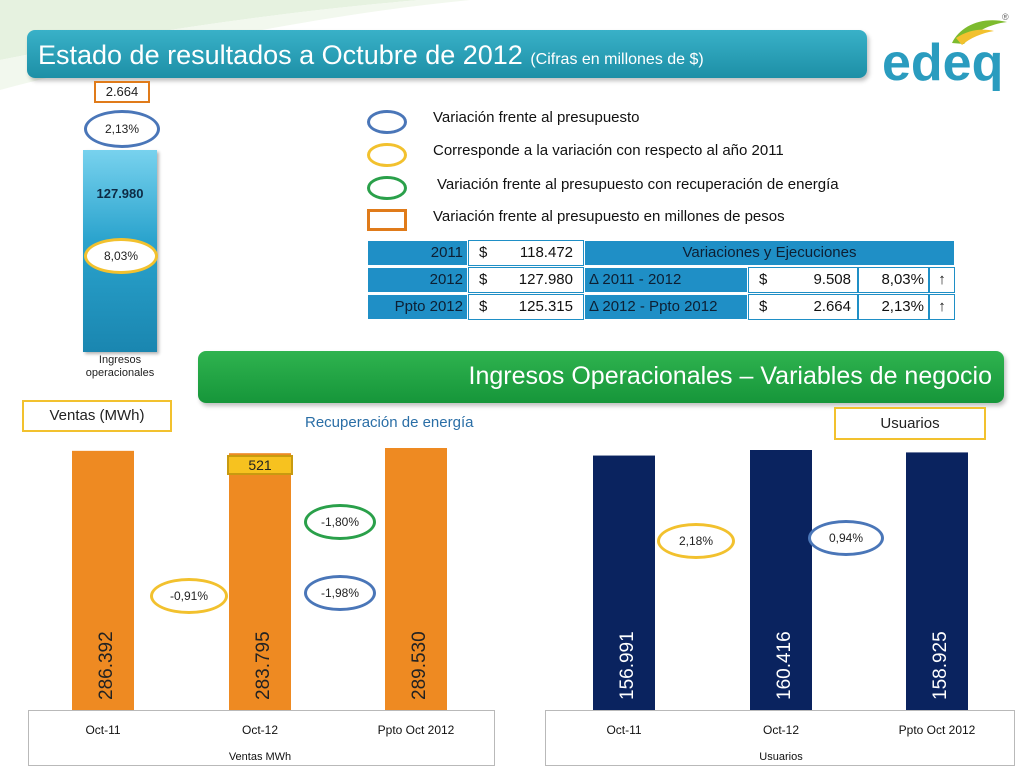 The image size is (1024, 768). What do you see at coordinates (781, 757) in the screenshot?
I see `x-axis-label: Usuarios` at bounding box center [781, 757].